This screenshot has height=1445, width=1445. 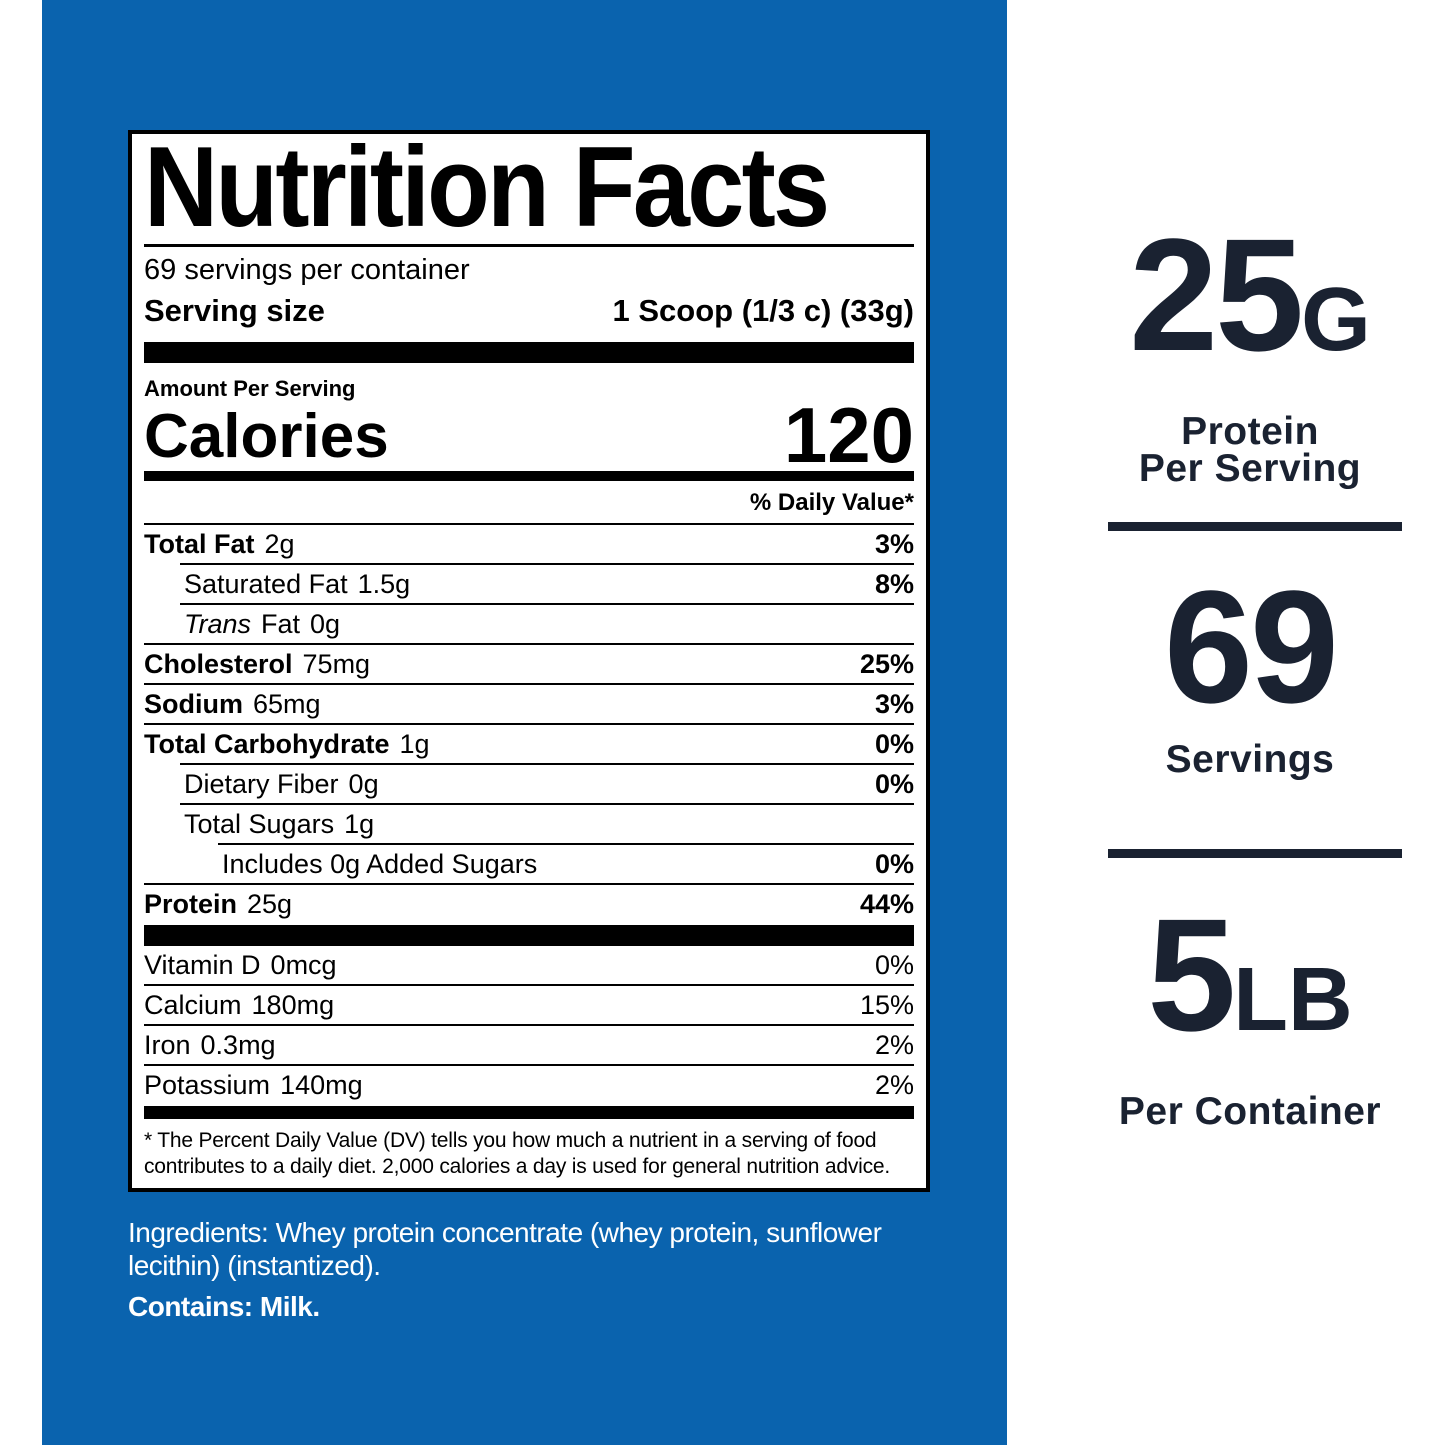 I want to click on micronutrient-row-vitamin-d: Vitamin D 0mcg 0%, so click(x=529, y=965).